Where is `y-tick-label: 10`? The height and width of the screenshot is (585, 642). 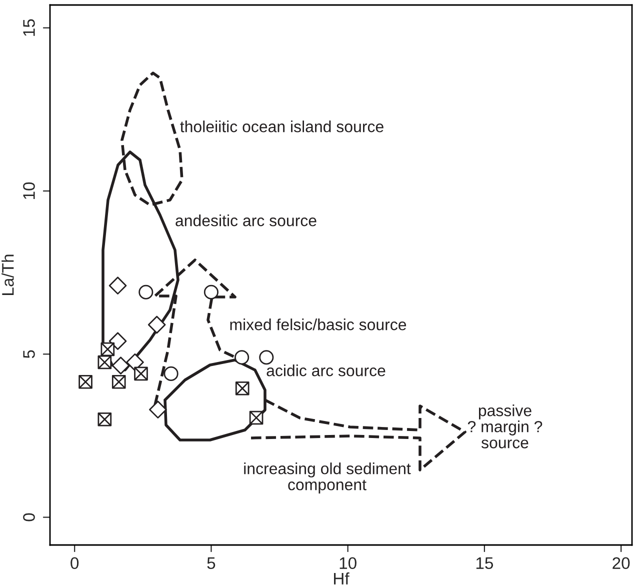 y-tick-label: 10 is located at coordinates (29, 190).